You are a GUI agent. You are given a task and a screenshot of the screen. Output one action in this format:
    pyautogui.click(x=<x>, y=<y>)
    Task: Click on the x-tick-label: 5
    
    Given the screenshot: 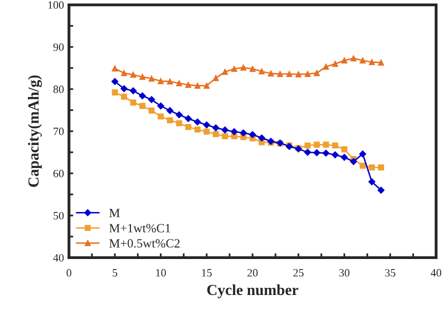 What is the action you would take?
    pyautogui.click(x=115, y=273)
    